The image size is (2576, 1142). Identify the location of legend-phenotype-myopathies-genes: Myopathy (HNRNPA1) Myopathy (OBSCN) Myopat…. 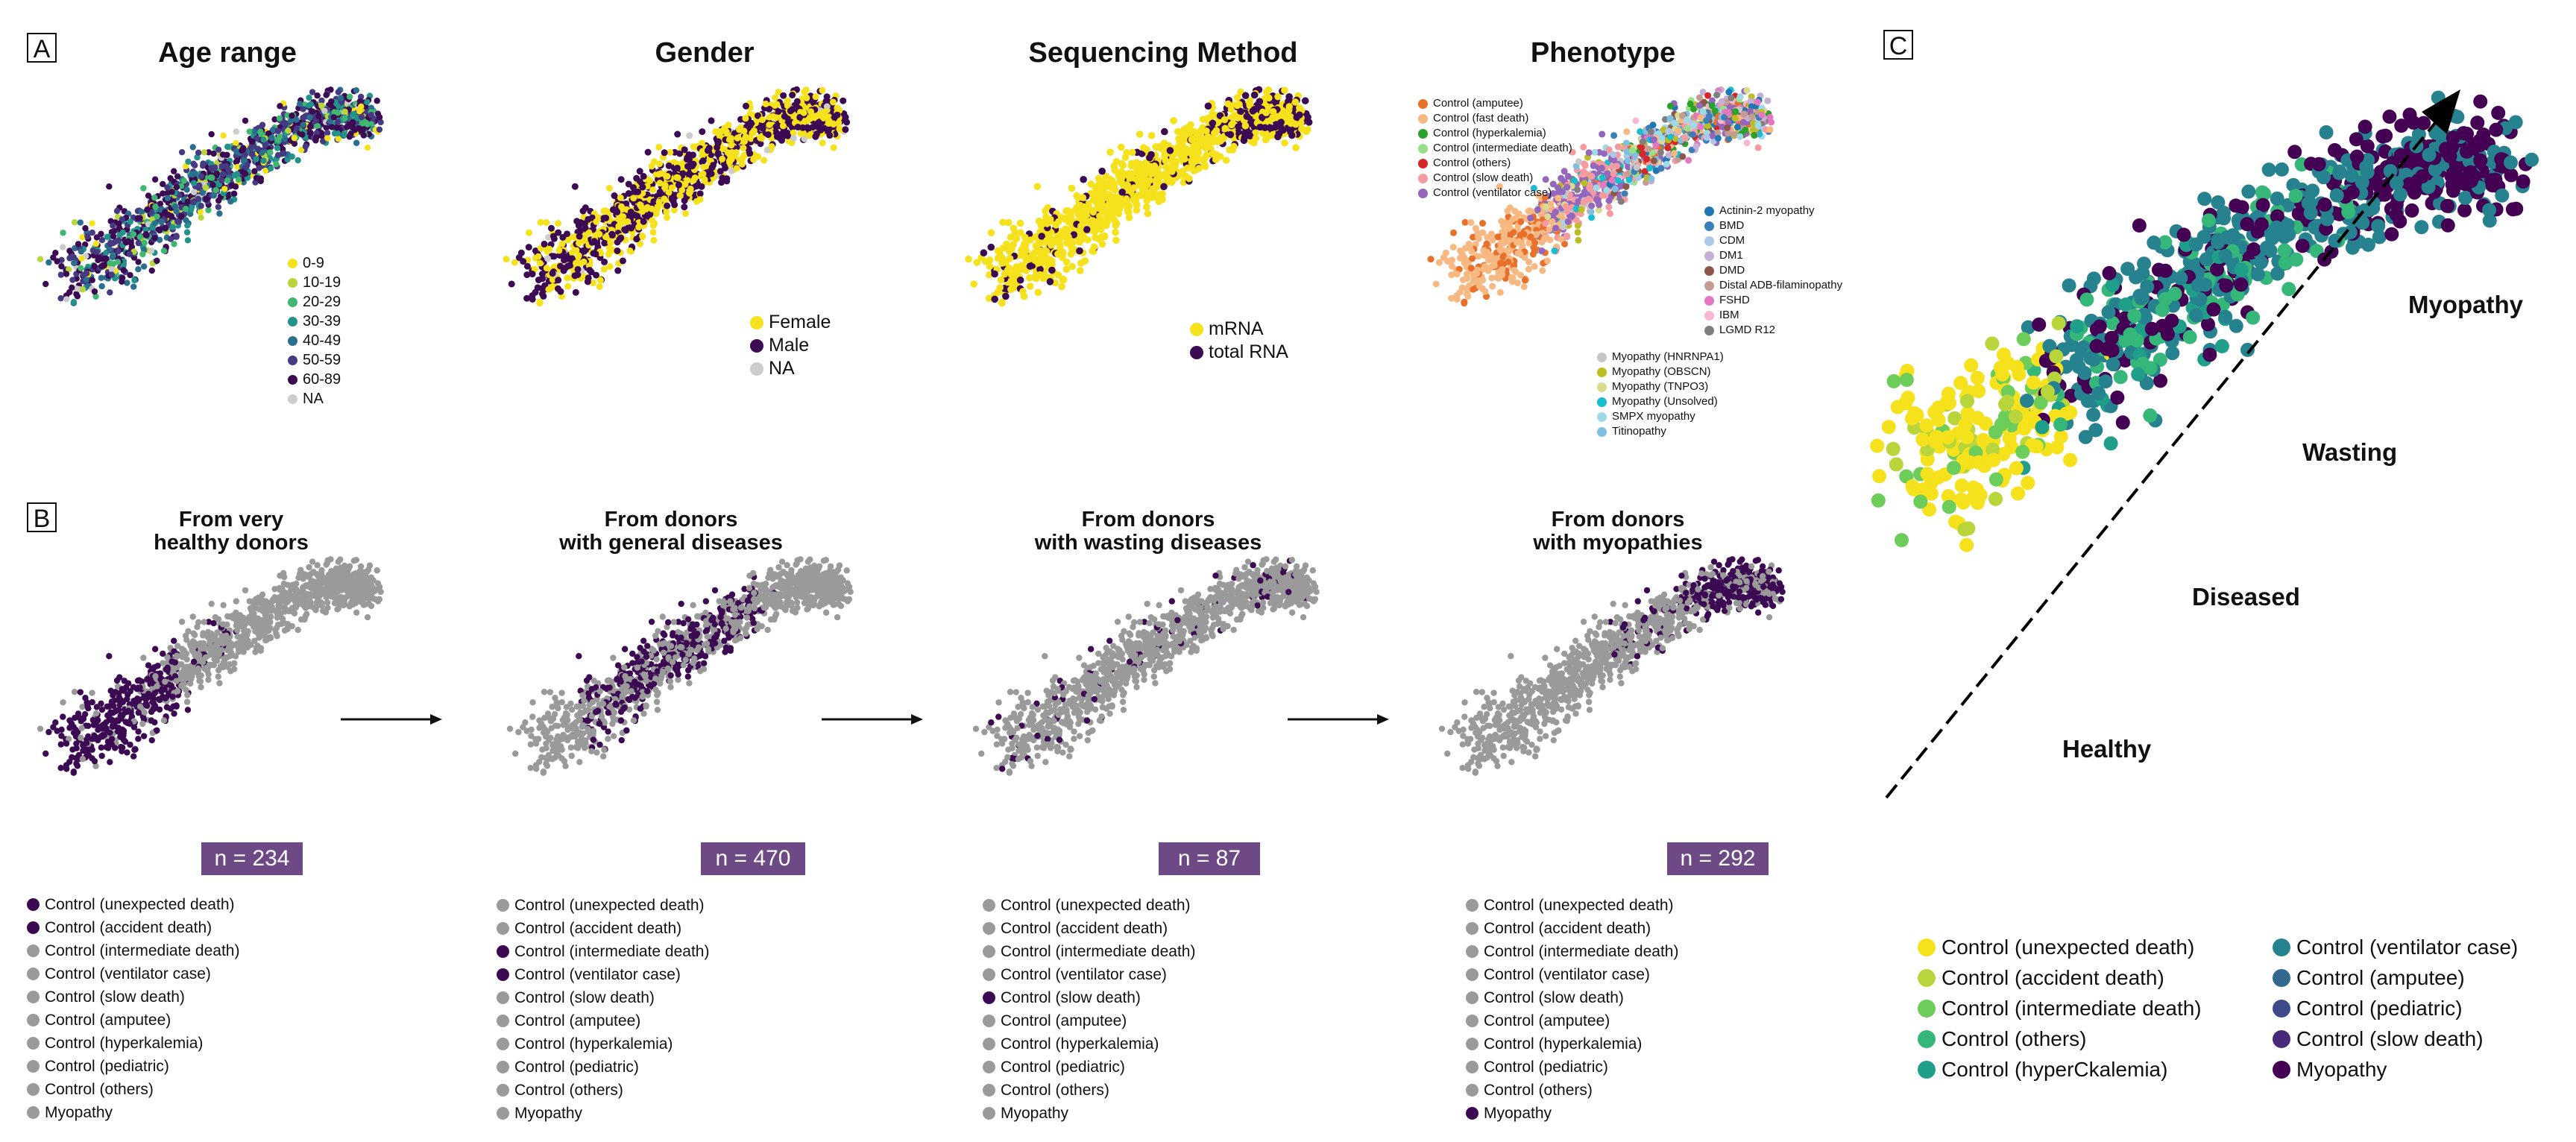
(1660, 394).